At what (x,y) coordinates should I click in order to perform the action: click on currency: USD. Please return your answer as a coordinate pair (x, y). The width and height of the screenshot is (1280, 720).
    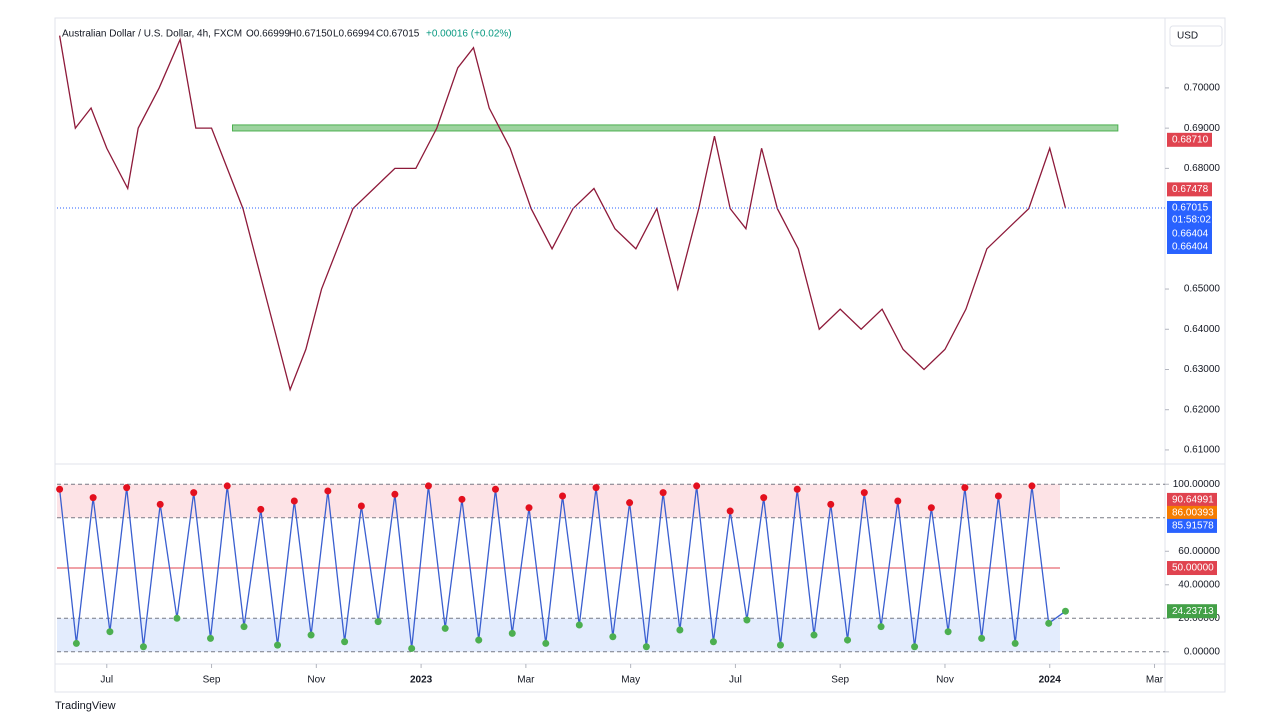
    Looking at the image, I should click on (1187, 36).